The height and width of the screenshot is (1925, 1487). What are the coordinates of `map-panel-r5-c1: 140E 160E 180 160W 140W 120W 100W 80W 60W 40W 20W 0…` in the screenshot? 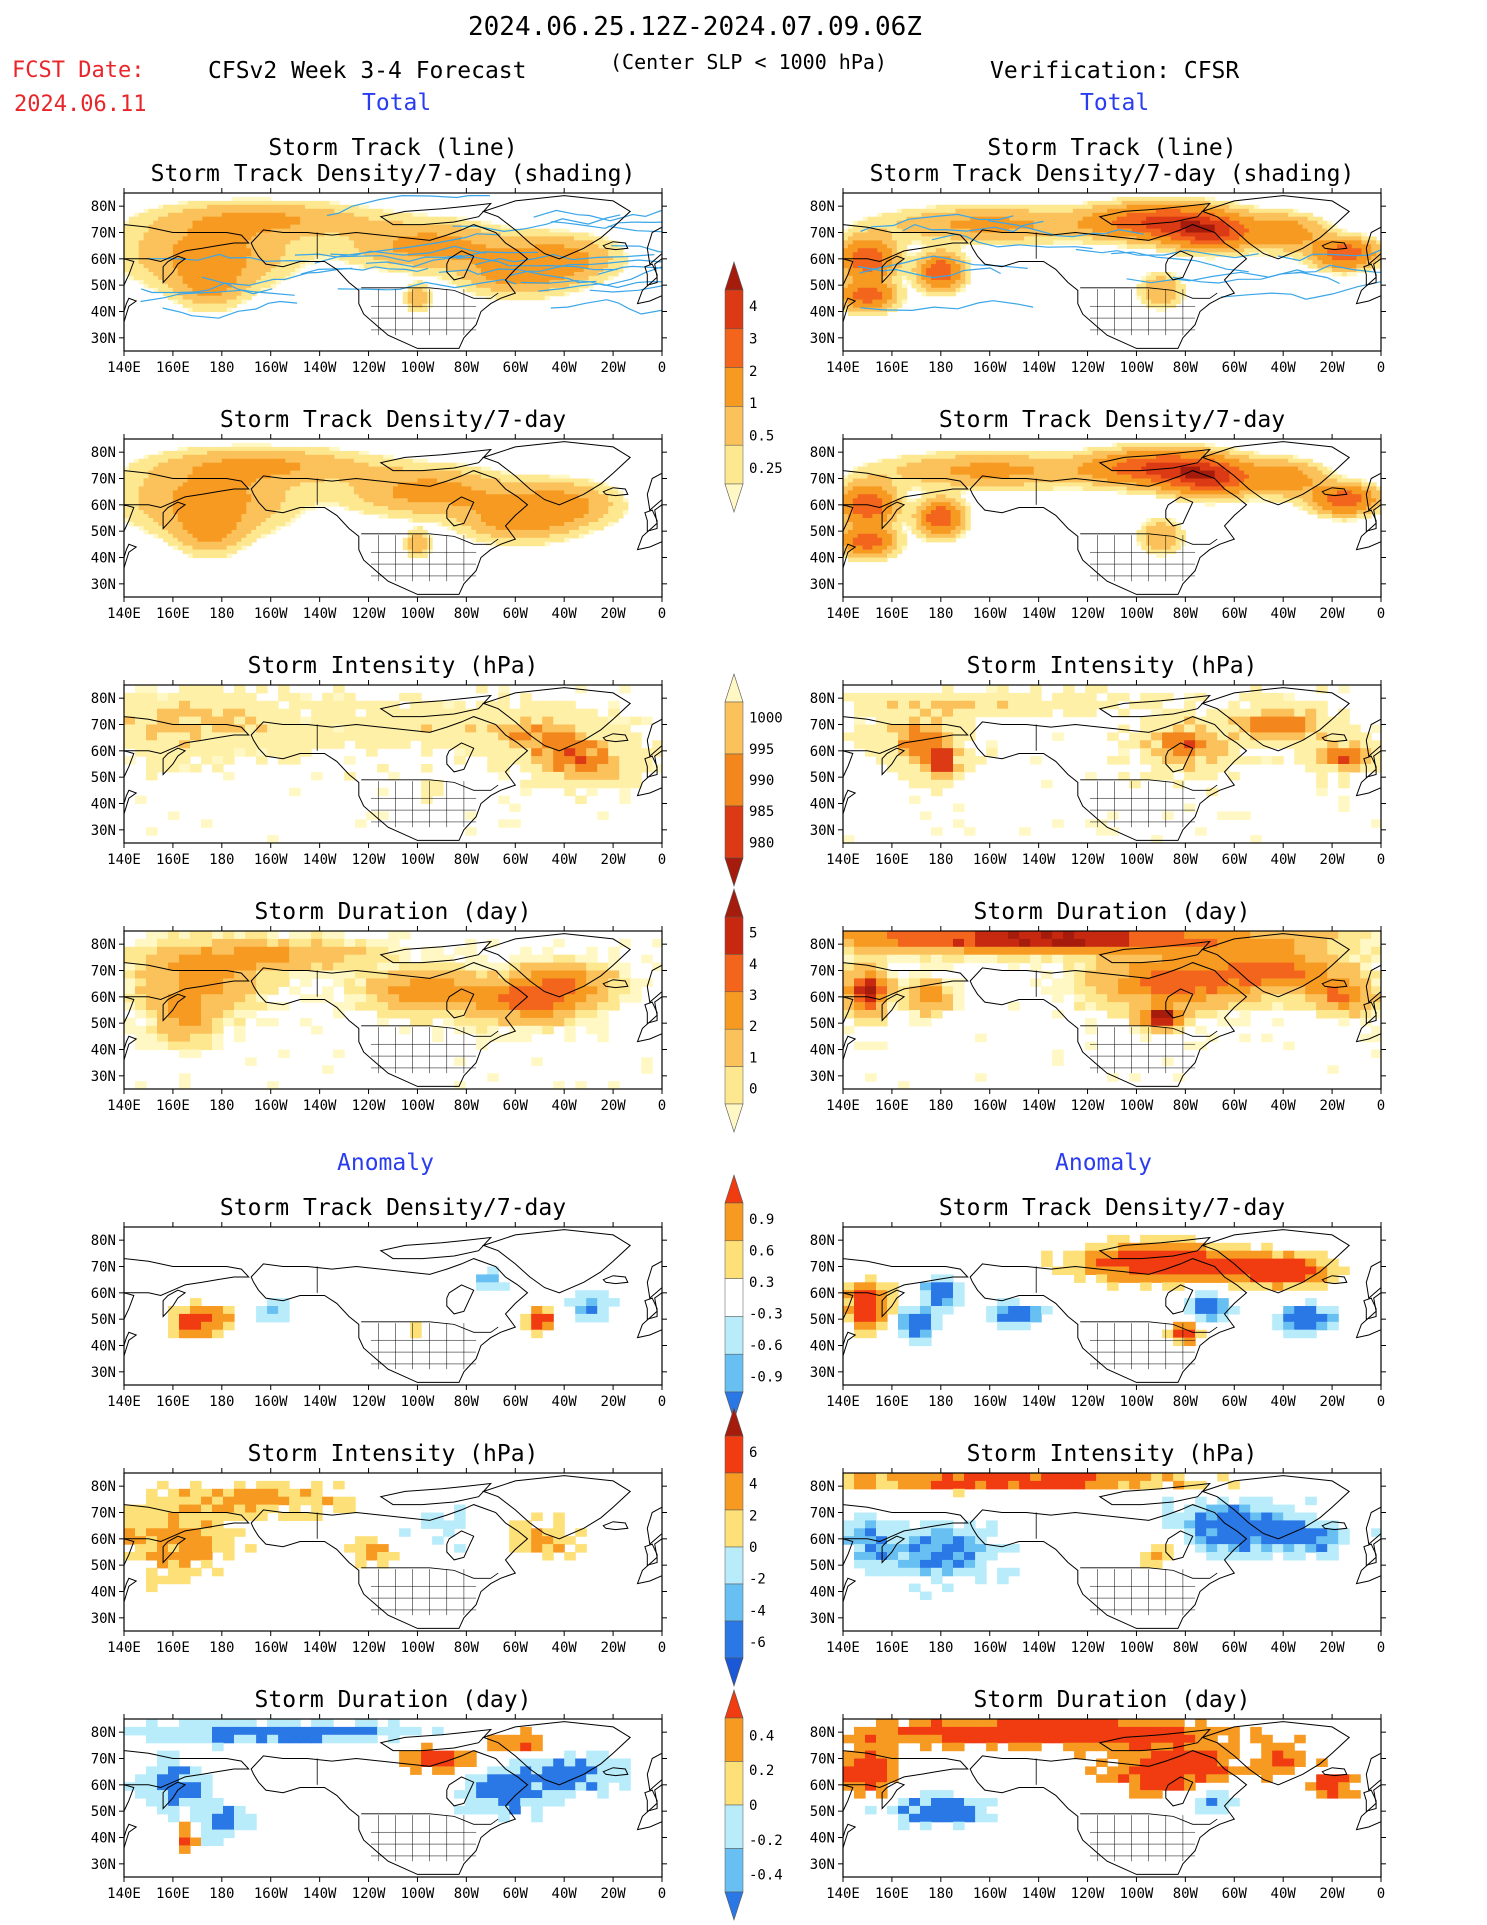 It's located at (1098, 1548).